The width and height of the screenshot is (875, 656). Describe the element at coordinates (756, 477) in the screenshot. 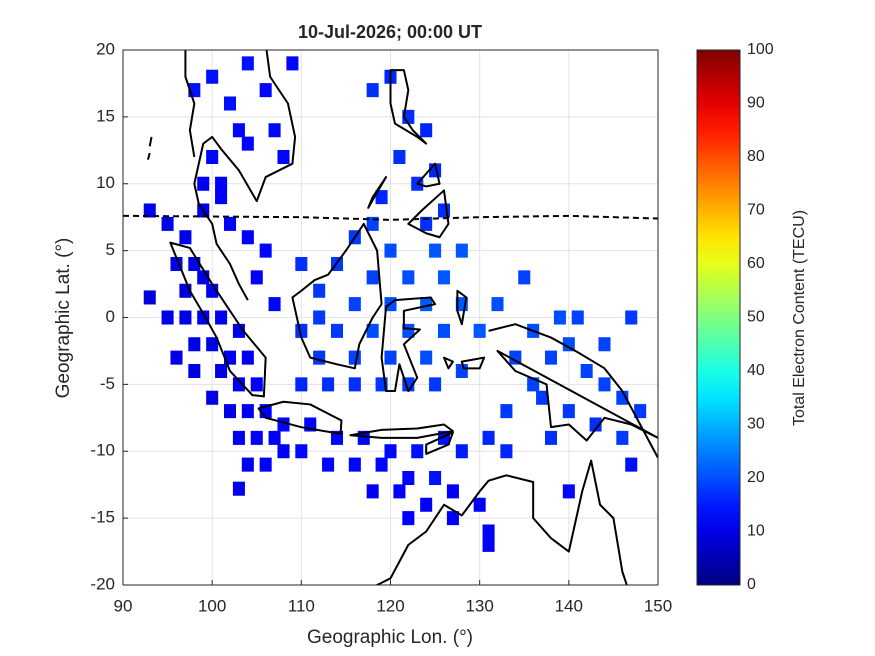

I see `colorbar-tick-label: 20` at that location.